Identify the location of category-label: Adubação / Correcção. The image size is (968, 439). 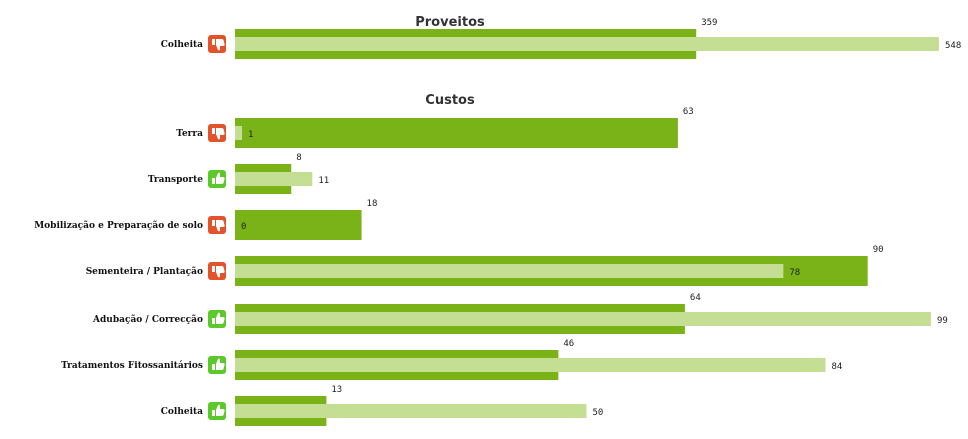
(147, 319).